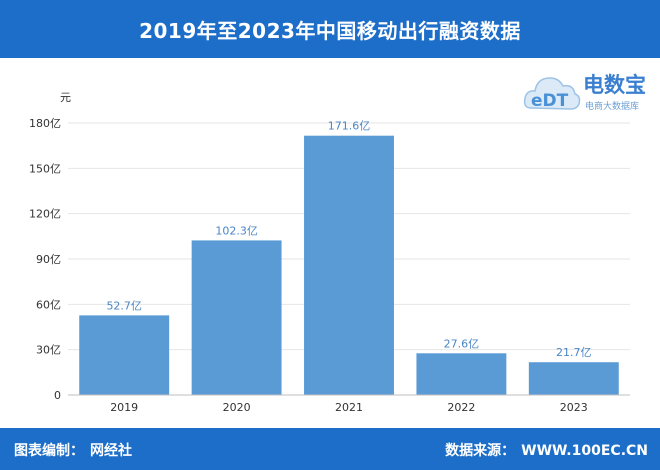 This screenshot has height=470, width=660. I want to click on logo: eDT 电数宝 电商大数据库, so click(590, 92).